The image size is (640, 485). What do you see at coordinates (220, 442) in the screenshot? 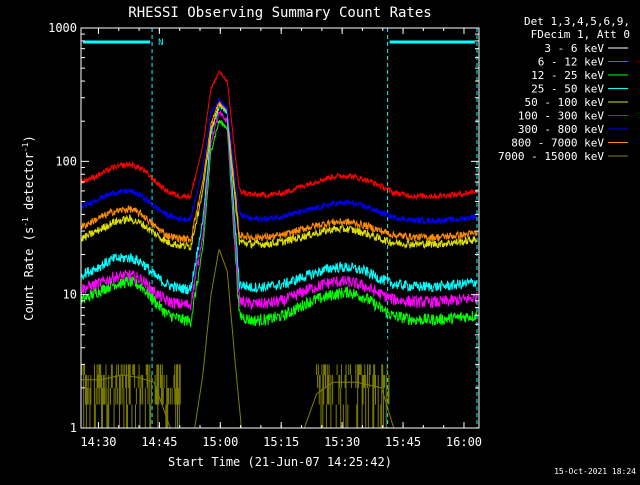
I see `x-tick-label: 15:00` at bounding box center [220, 442].